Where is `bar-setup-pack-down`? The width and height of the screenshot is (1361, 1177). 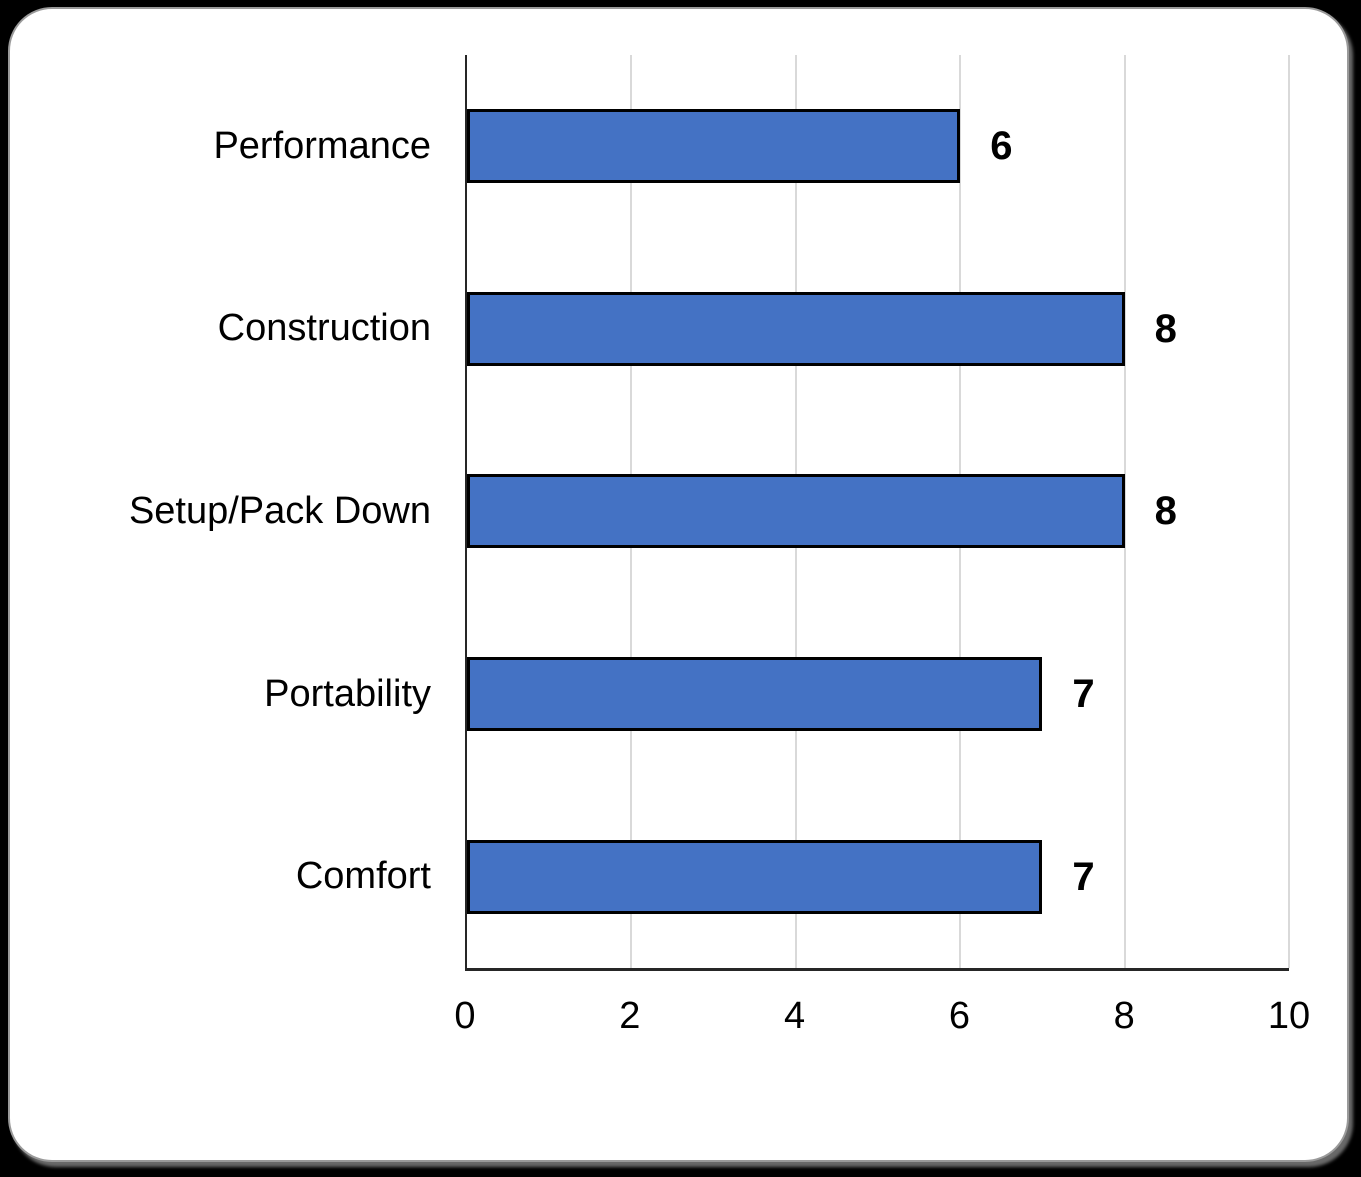
bar-setup-pack-down is located at coordinates (796, 511).